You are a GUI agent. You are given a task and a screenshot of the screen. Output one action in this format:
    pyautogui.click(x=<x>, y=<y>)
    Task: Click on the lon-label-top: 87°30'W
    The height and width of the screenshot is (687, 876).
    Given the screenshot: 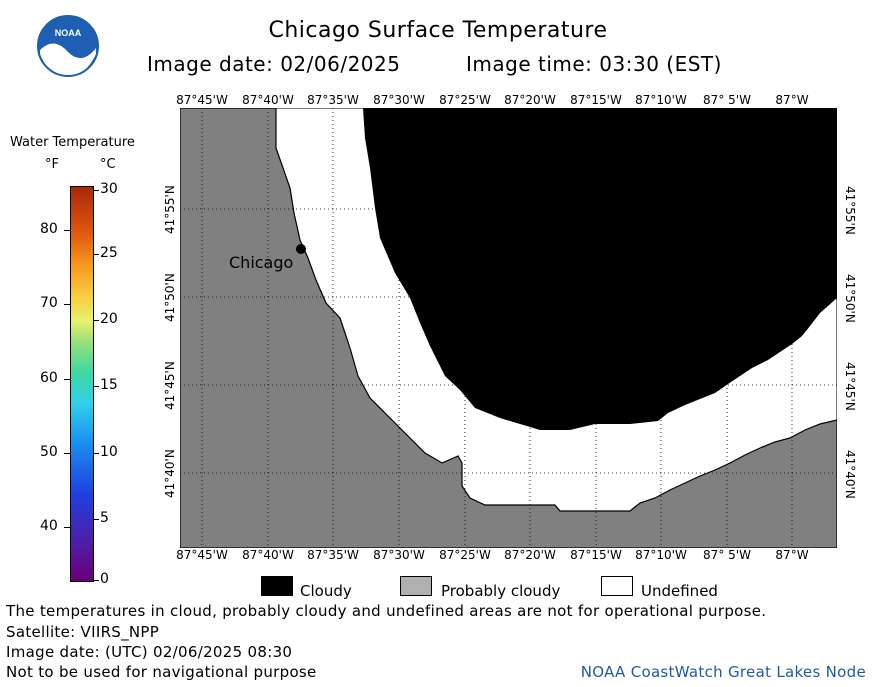 What is the action you would take?
    pyautogui.click(x=399, y=100)
    